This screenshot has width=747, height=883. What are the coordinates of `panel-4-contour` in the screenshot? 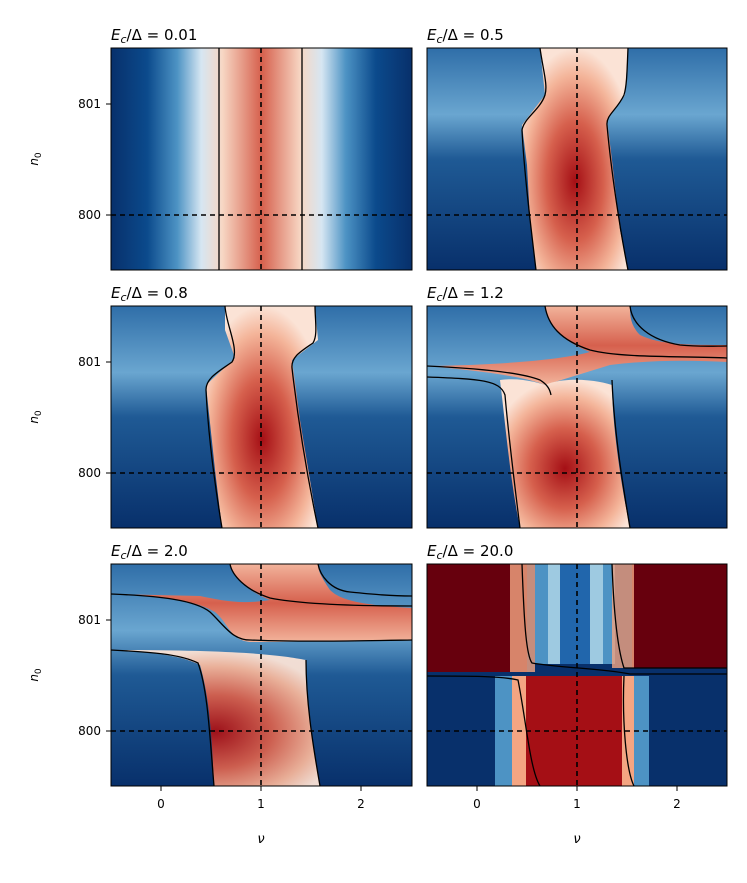 It's located at (577, 417).